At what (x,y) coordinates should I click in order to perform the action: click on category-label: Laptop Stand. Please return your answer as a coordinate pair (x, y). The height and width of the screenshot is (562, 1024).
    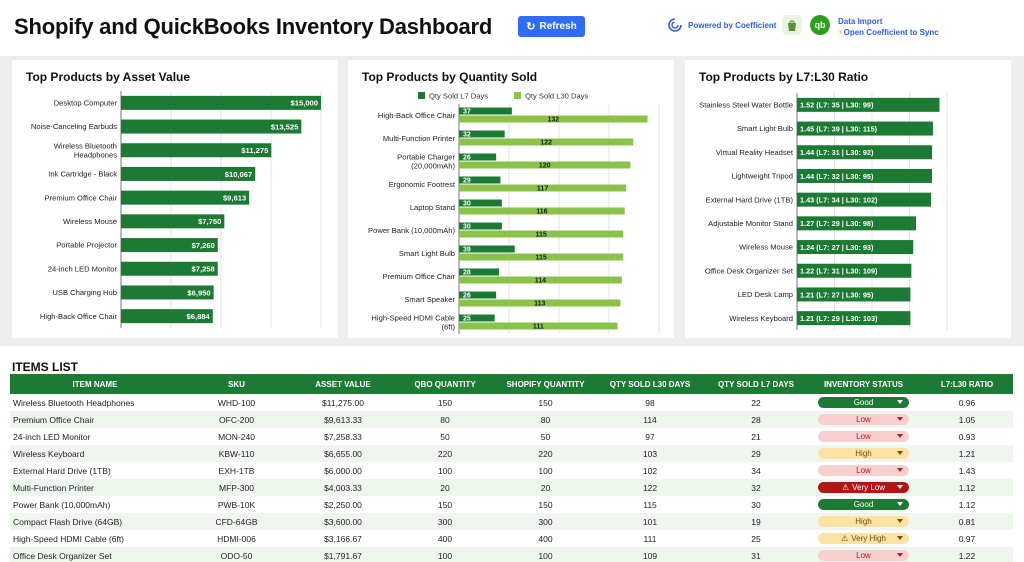
    Looking at the image, I should click on (432, 207).